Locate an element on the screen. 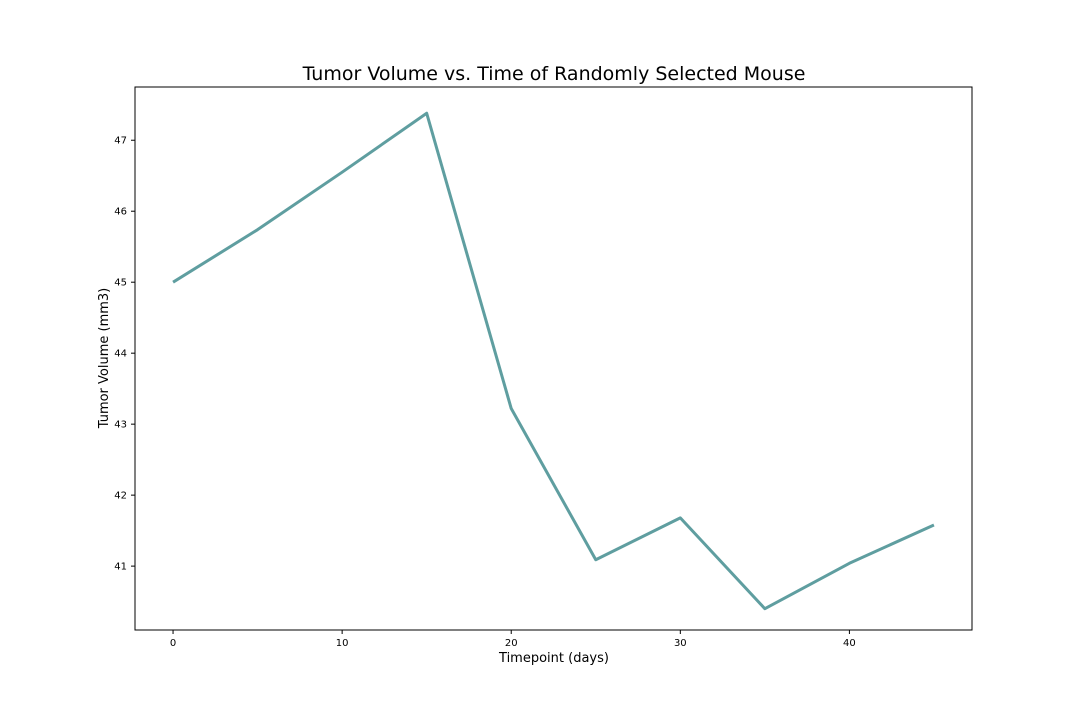 This screenshot has width=1080, height=720. x-tick-label: 20 is located at coordinates (511, 643).